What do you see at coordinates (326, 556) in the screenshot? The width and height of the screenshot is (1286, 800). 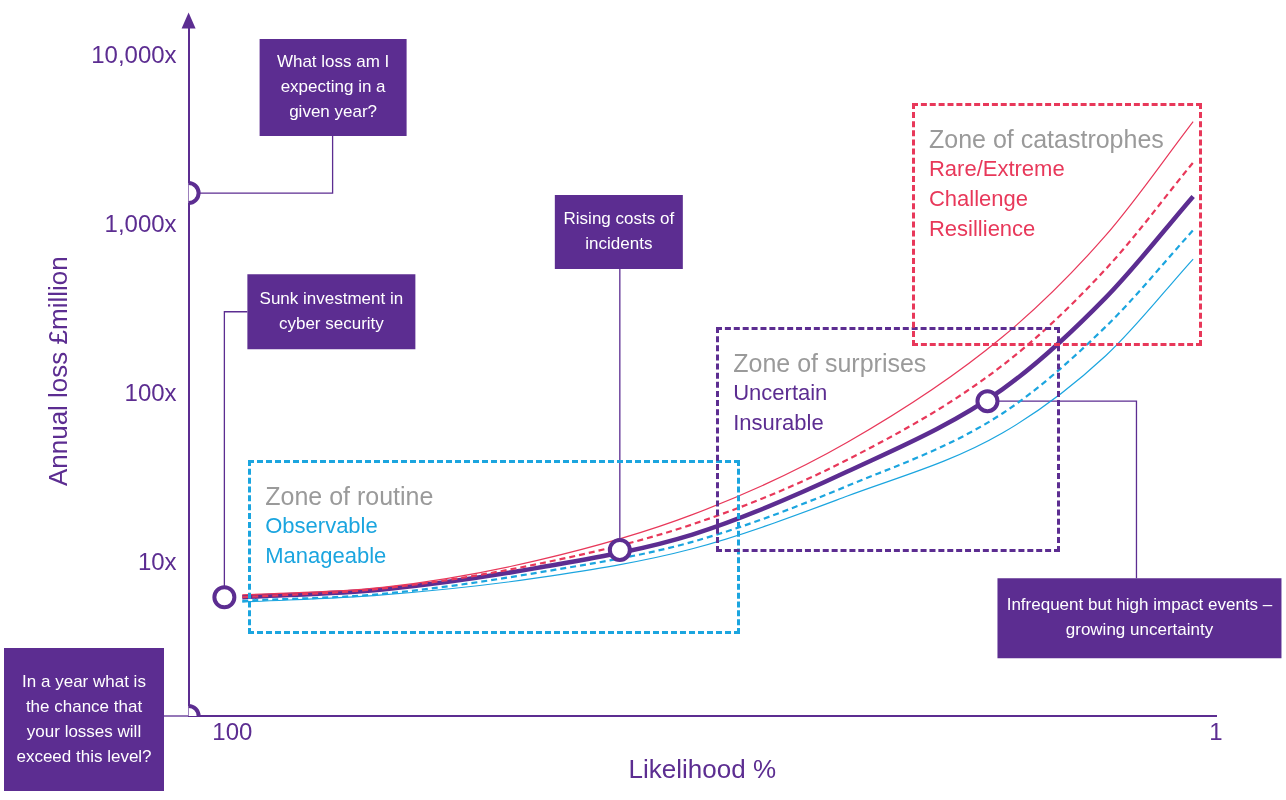 I see `annotation: Manageable` at bounding box center [326, 556].